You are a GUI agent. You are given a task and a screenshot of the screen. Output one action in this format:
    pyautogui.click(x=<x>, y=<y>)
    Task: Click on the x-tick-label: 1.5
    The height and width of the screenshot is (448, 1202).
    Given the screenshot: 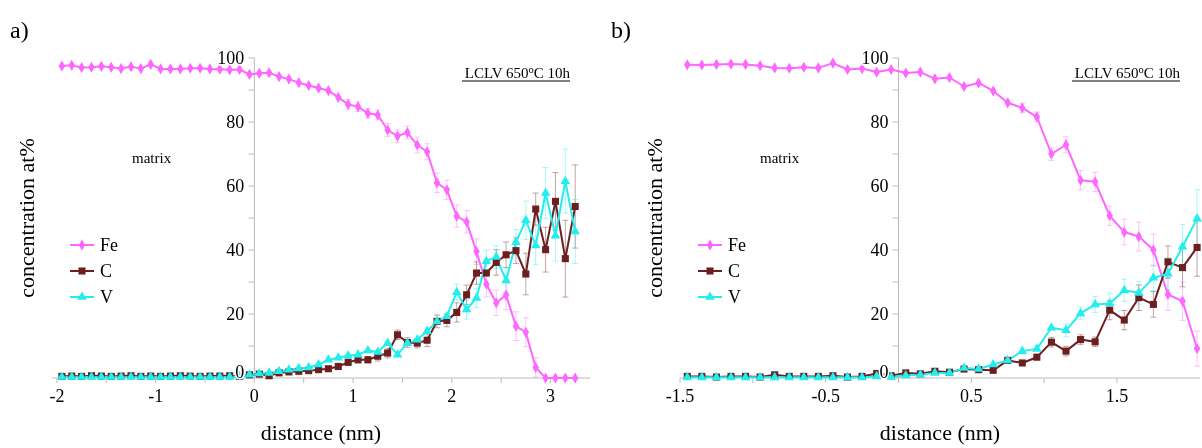 What is the action you would take?
    pyautogui.click(x=1117, y=396)
    